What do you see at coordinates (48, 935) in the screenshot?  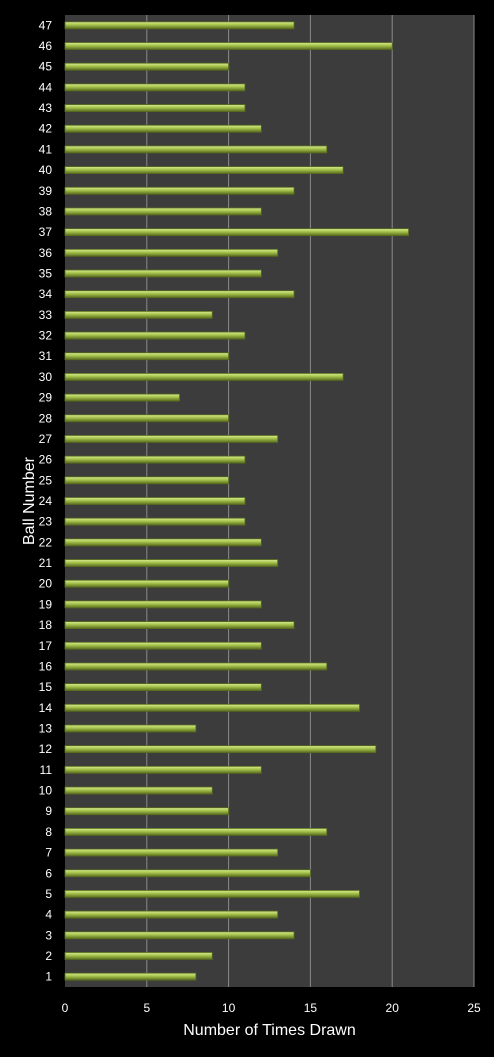 I see `y-tick-label: 3` at bounding box center [48, 935].